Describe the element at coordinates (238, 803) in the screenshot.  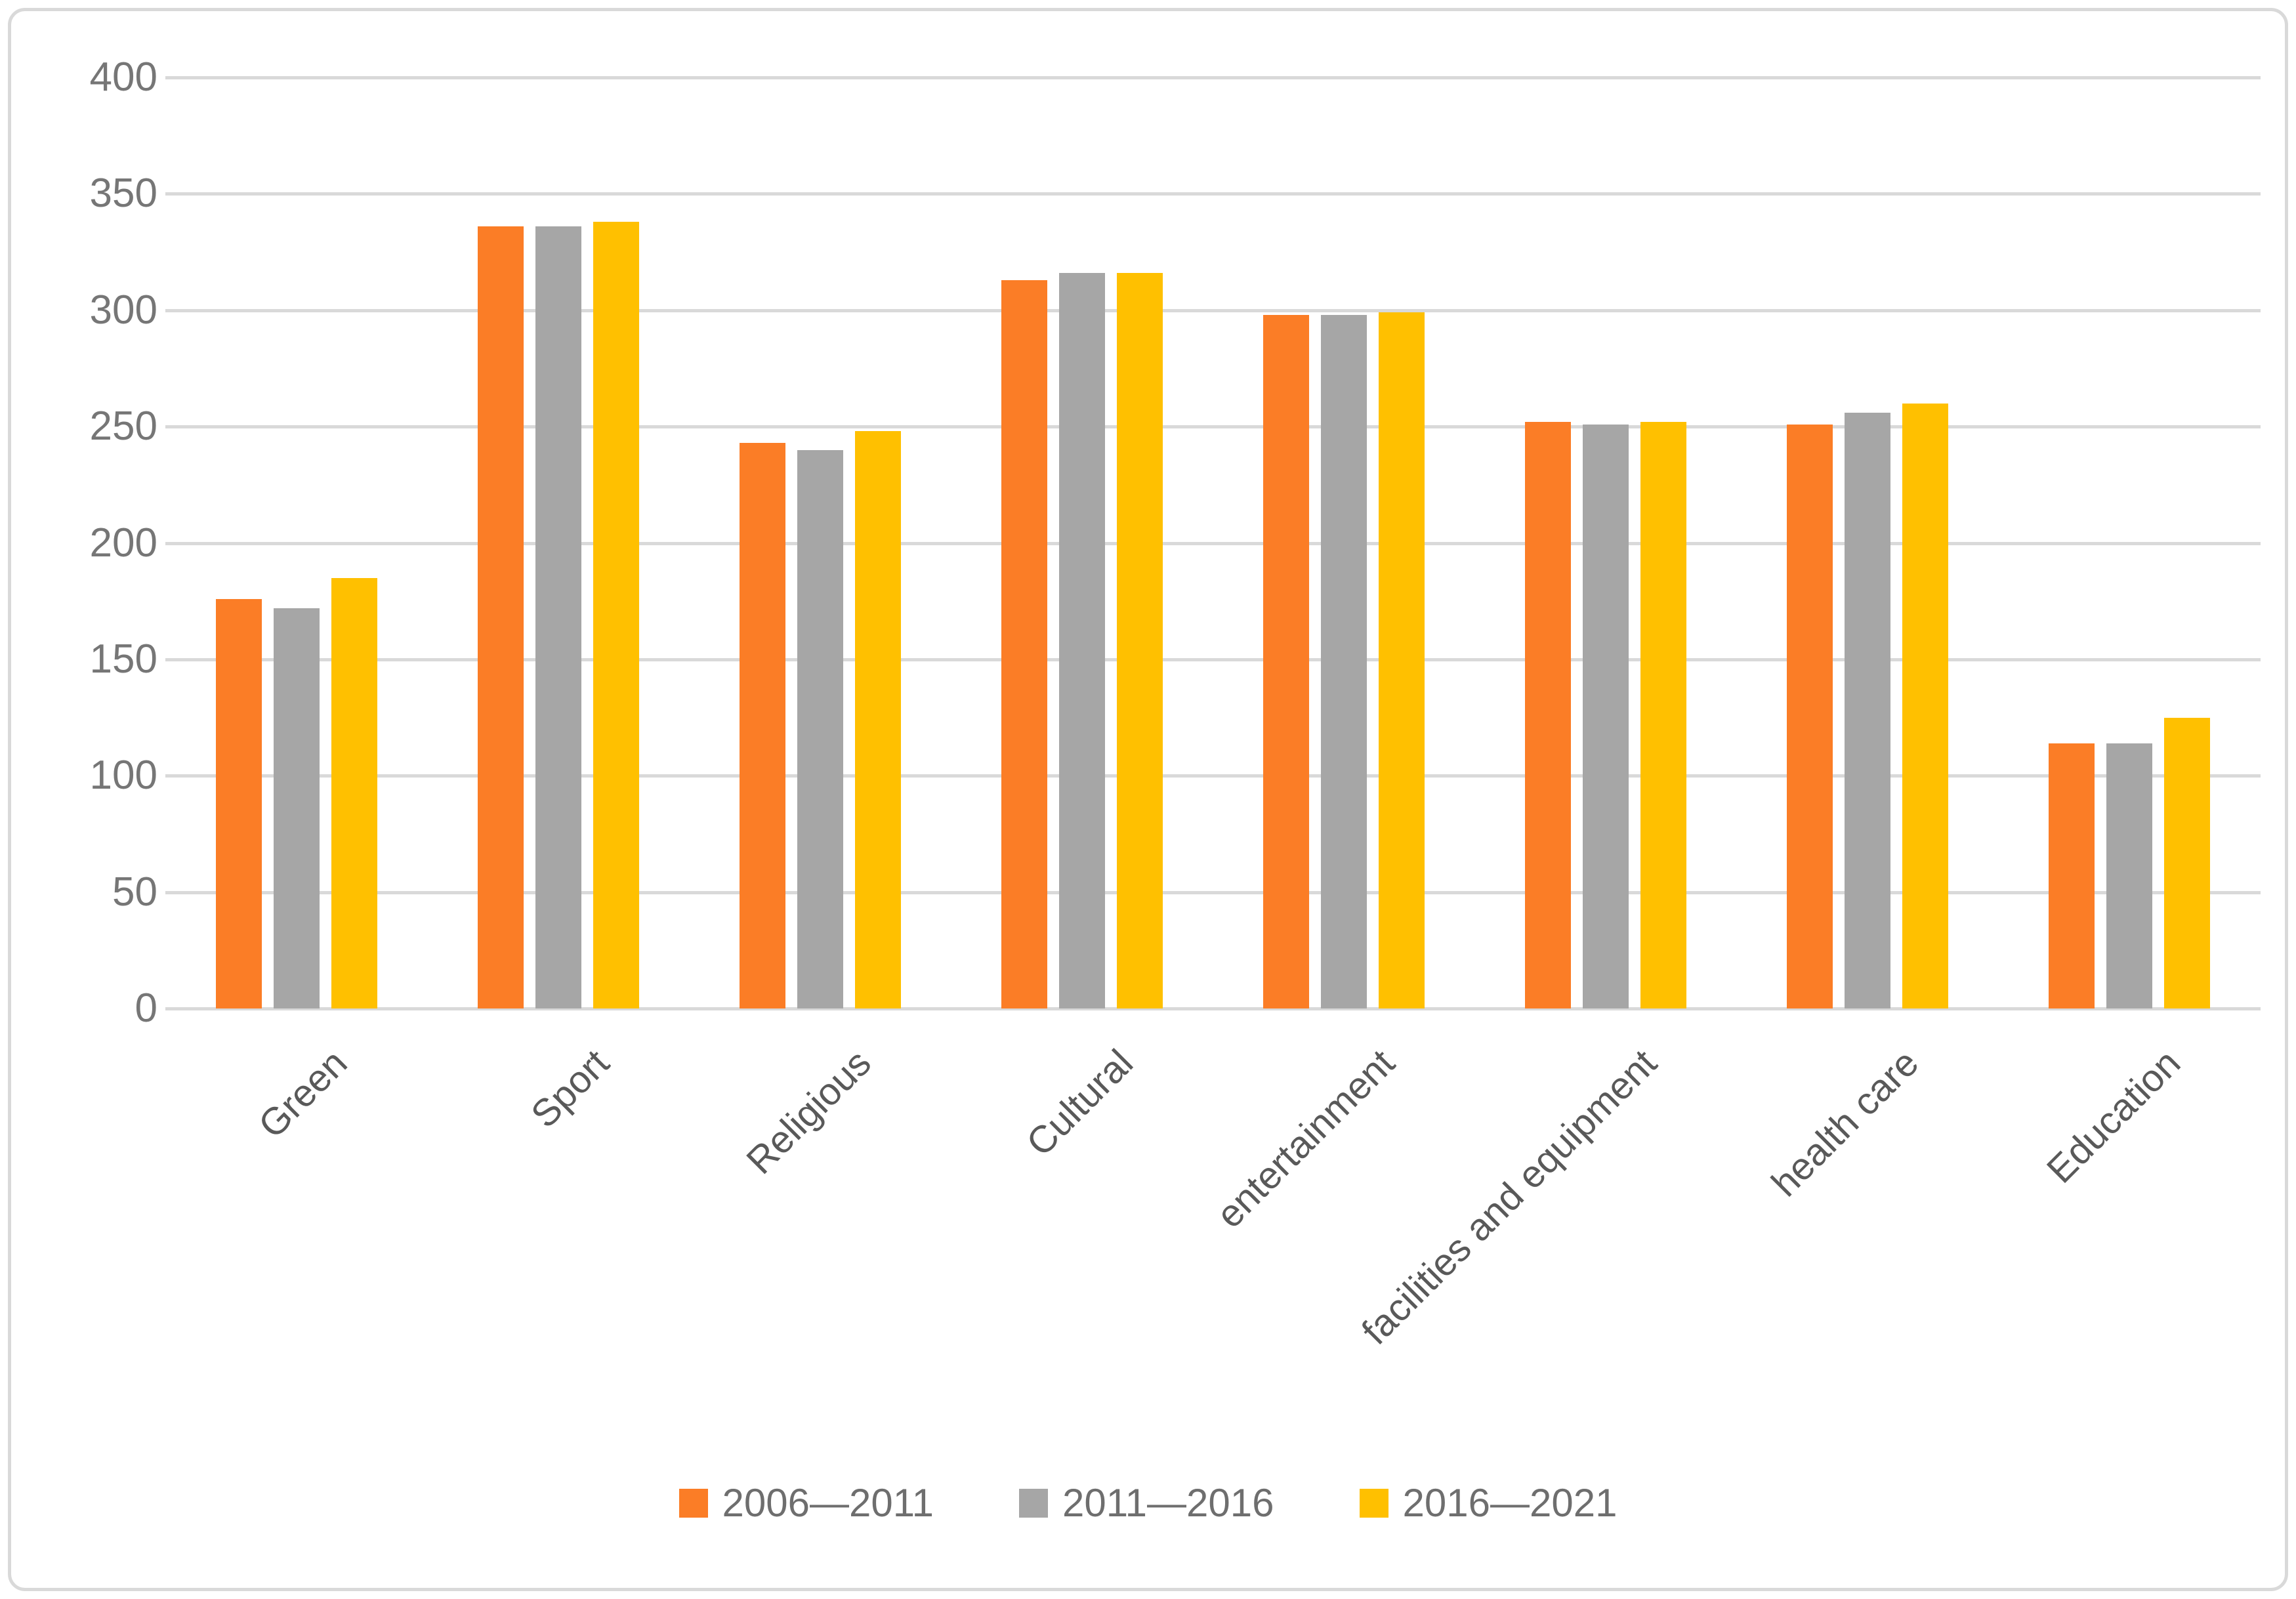
I see `bar-green-2006-2011` at that location.